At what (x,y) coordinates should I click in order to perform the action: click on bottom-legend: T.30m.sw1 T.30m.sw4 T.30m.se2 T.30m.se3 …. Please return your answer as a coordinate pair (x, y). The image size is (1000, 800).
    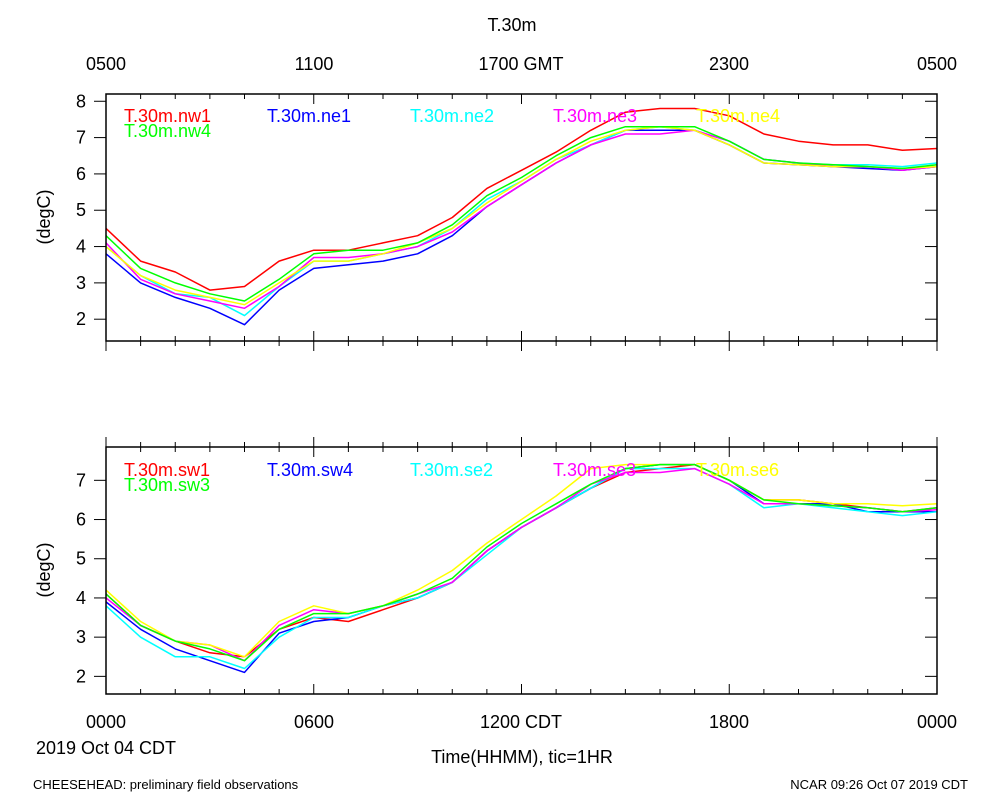
    Looking at the image, I should click on (451, 477).